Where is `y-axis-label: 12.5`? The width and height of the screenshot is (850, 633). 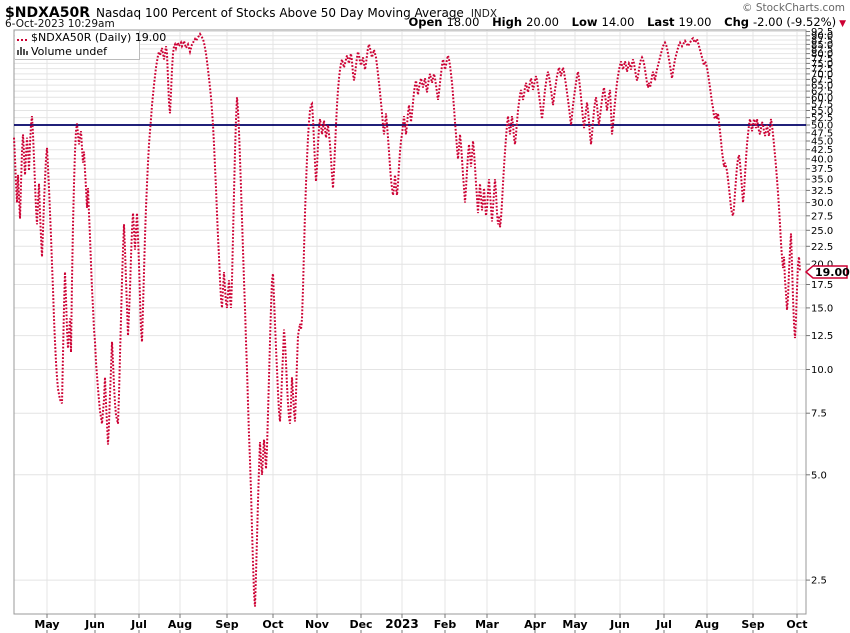
y-axis-label: 12.5 is located at coordinates (822, 336).